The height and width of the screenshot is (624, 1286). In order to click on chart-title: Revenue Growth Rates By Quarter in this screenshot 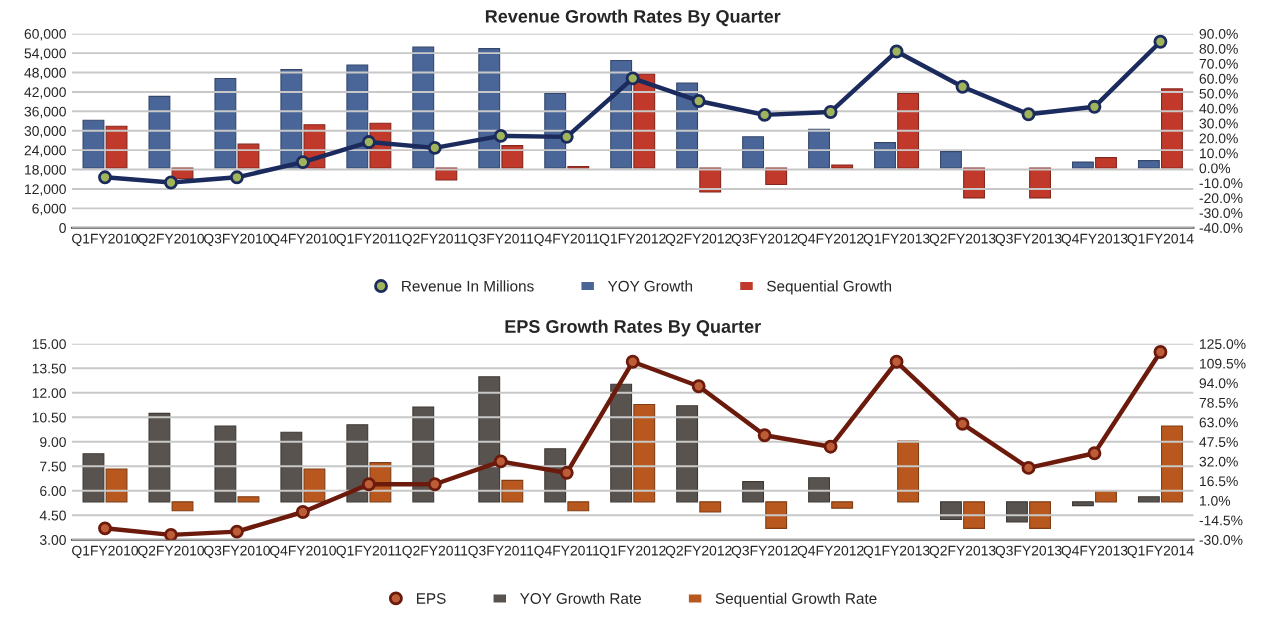, I will do `click(633, 18)`.